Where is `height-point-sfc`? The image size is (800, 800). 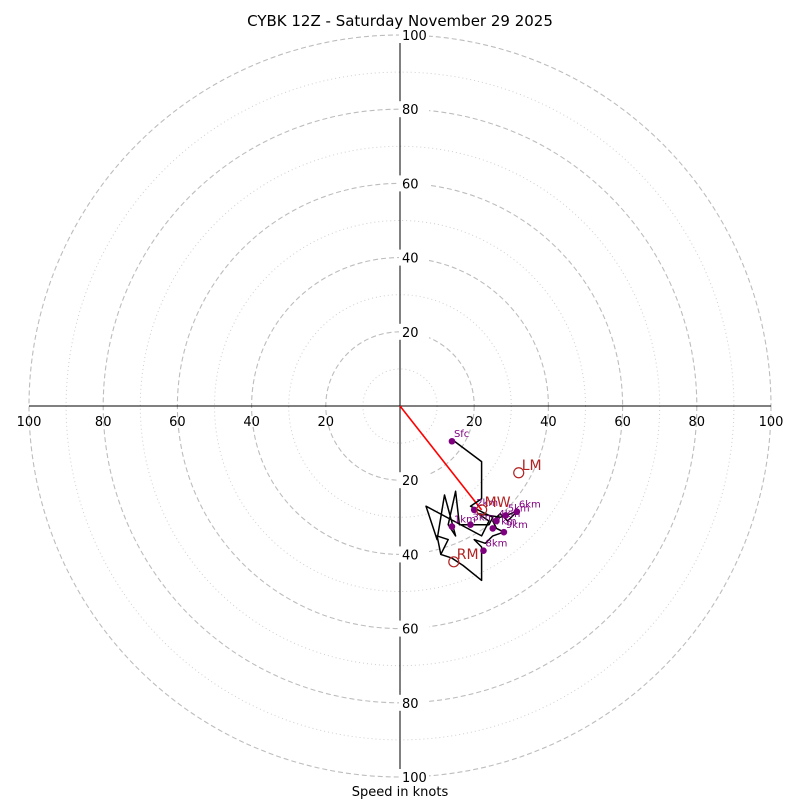
height-point-sfc is located at coordinates (452, 441).